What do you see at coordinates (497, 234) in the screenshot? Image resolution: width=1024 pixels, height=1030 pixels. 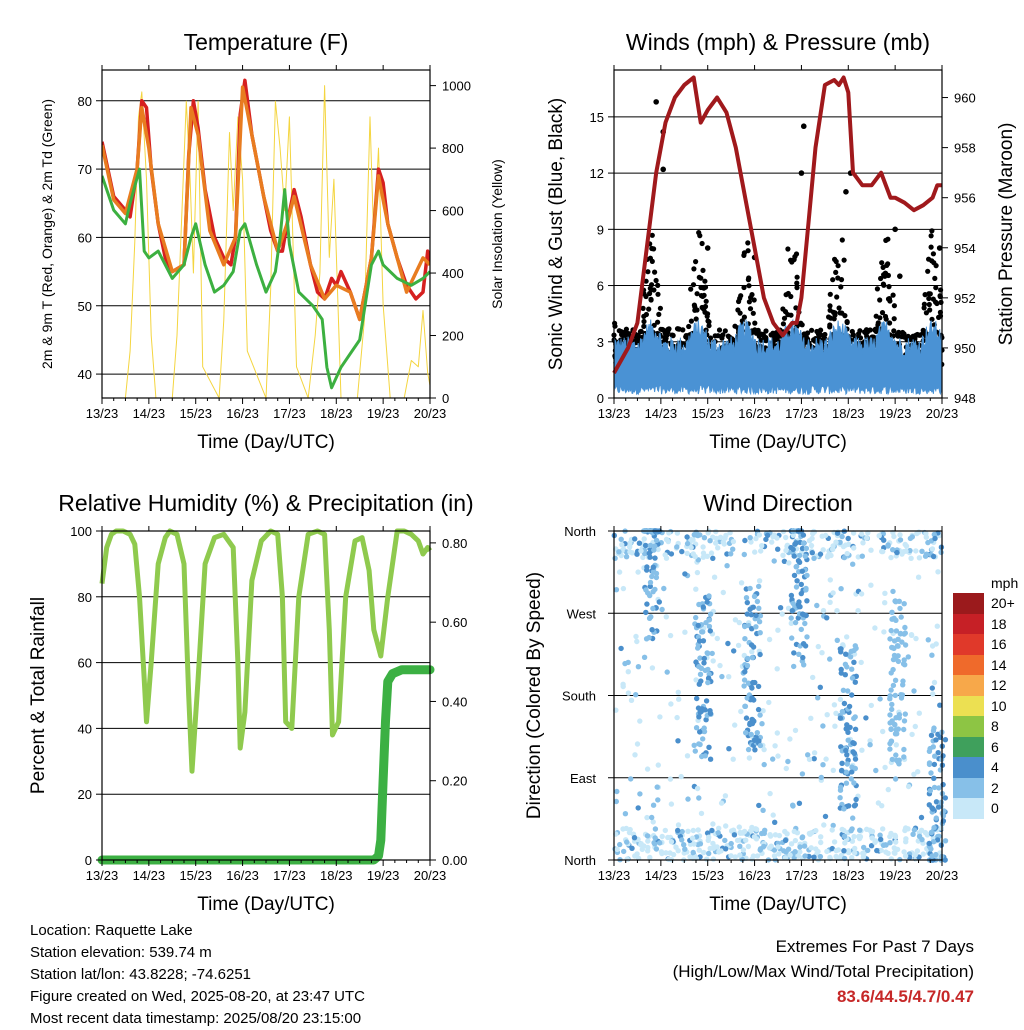 I see `y2-axis-label: Solar Insolation (Yellow)` at bounding box center [497, 234].